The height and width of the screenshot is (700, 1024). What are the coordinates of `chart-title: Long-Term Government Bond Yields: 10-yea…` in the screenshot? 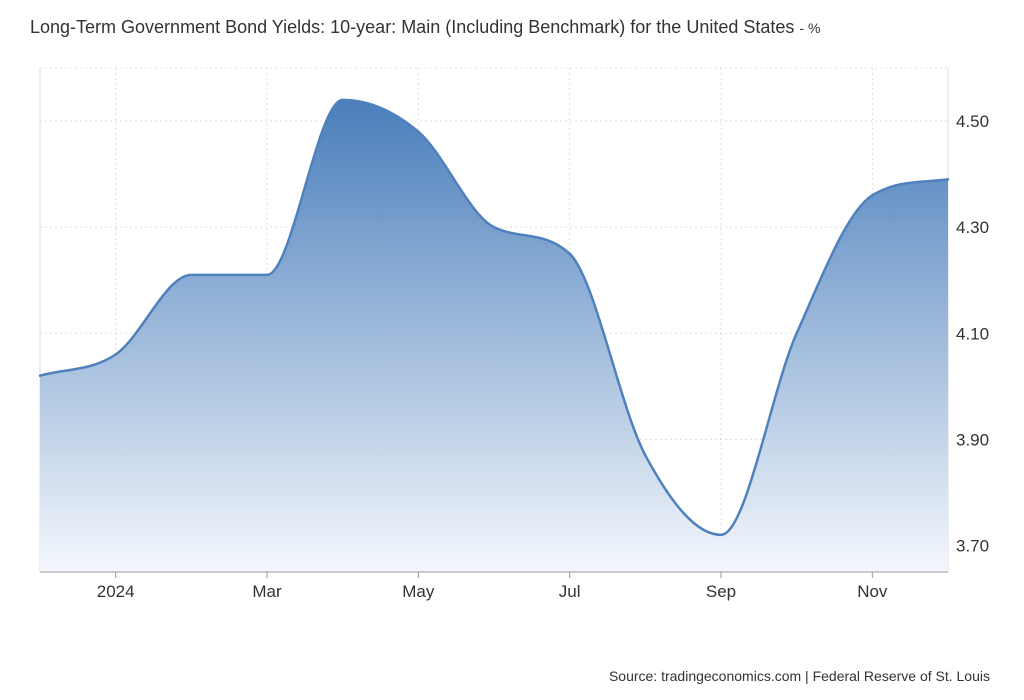 It's located at (425, 27).